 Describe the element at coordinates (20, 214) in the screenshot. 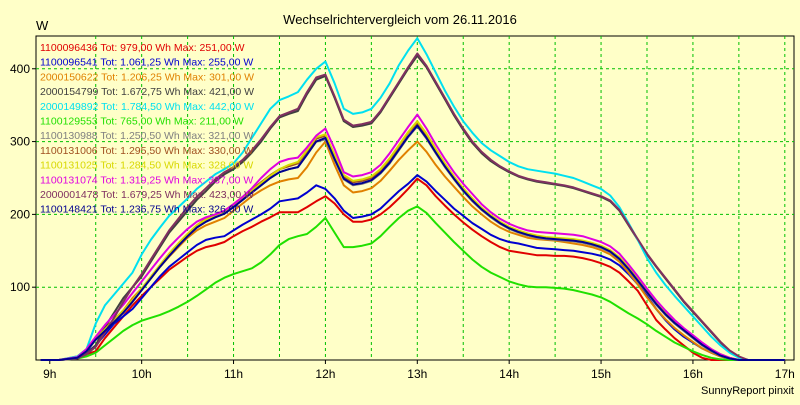

I see `y-tick-label: 200` at that location.